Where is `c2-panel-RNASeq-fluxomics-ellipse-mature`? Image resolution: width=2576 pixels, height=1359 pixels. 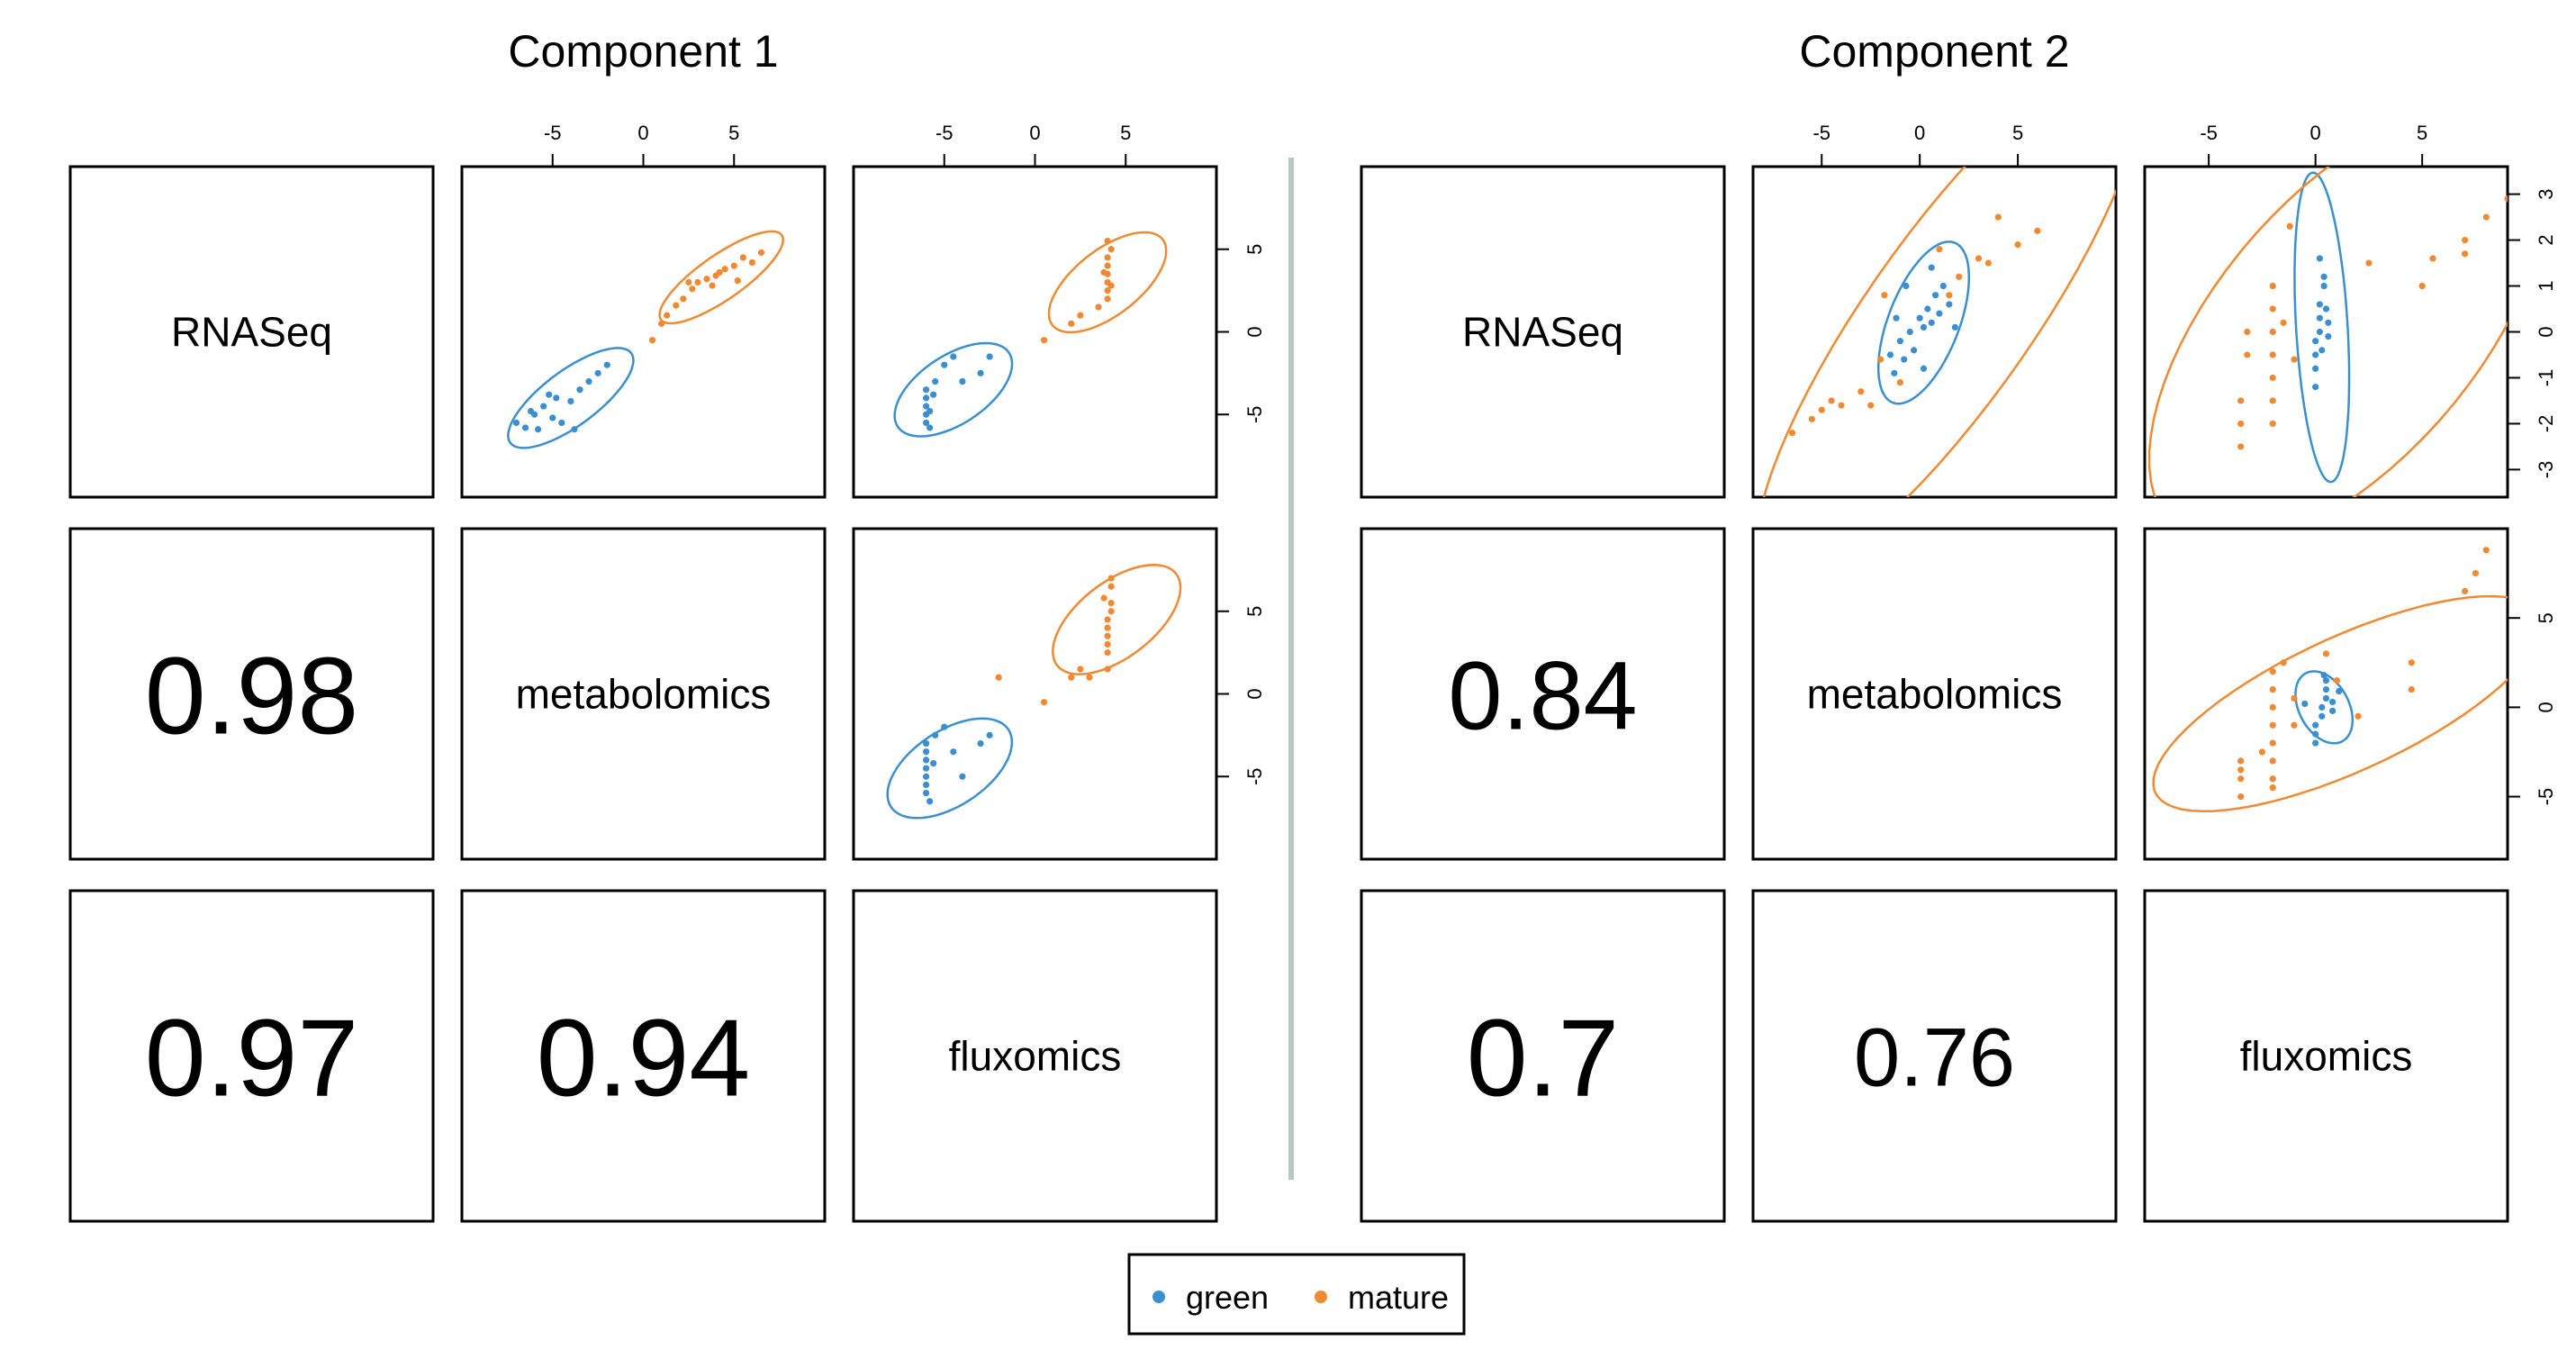
c2-panel-RNASeq-fluxomics-ellipse-mature is located at coordinates (2327, 332).